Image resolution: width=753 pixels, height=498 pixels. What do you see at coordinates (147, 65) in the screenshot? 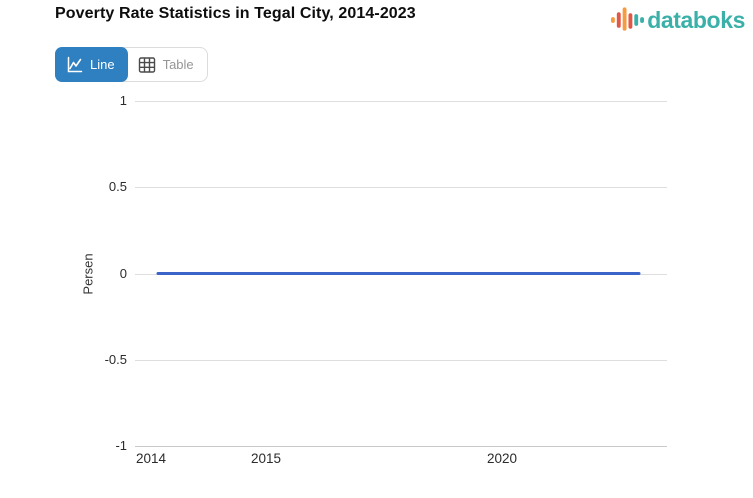
I see `table-icon` at bounding box center [147, 65].